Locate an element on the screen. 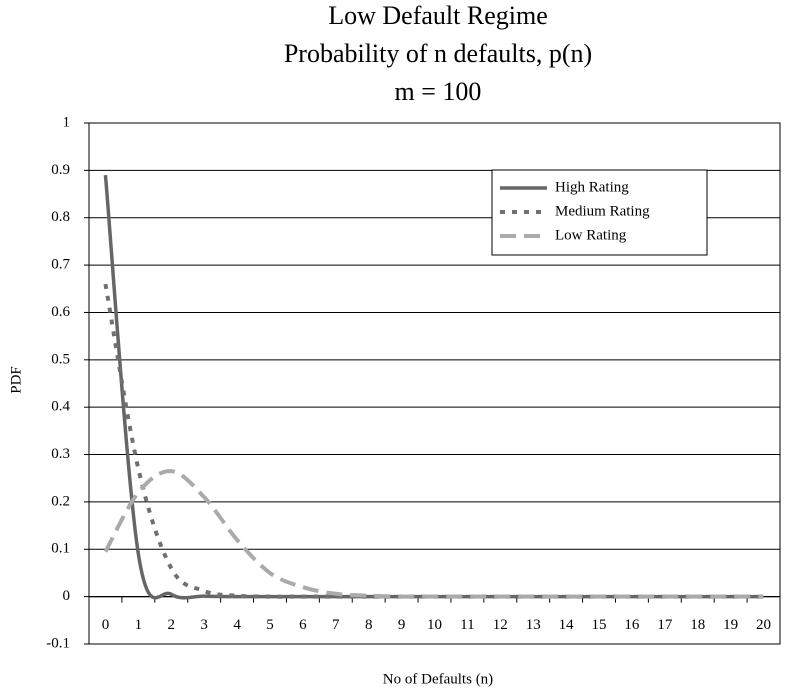 Image resolution: width=788 pixels, height=692 pixels. y-tick-label: 0.1 is located at coordinates (60, 549).